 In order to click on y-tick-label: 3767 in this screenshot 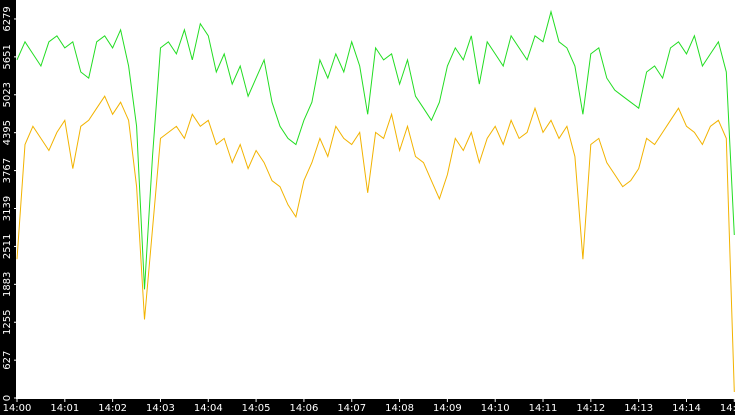, I will do `click(7, 170)`.